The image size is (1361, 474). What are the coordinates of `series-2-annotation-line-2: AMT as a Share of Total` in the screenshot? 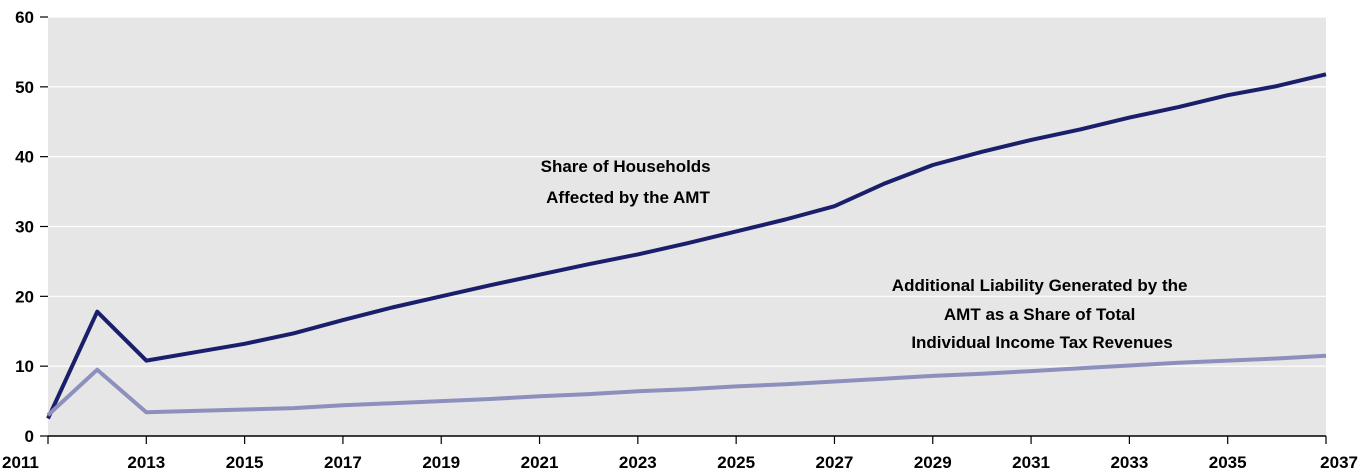 It's located at (1039, 314).